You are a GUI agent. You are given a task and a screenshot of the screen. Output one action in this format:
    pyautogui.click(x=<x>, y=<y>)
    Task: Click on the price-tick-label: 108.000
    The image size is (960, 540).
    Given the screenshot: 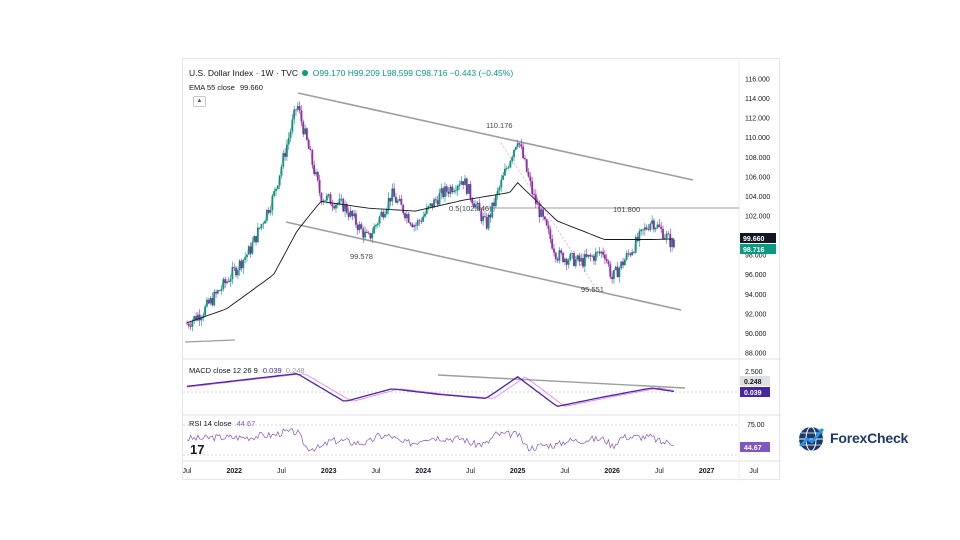 What is the action you would take?
    pyautogui.click(x=757, y=158)
    